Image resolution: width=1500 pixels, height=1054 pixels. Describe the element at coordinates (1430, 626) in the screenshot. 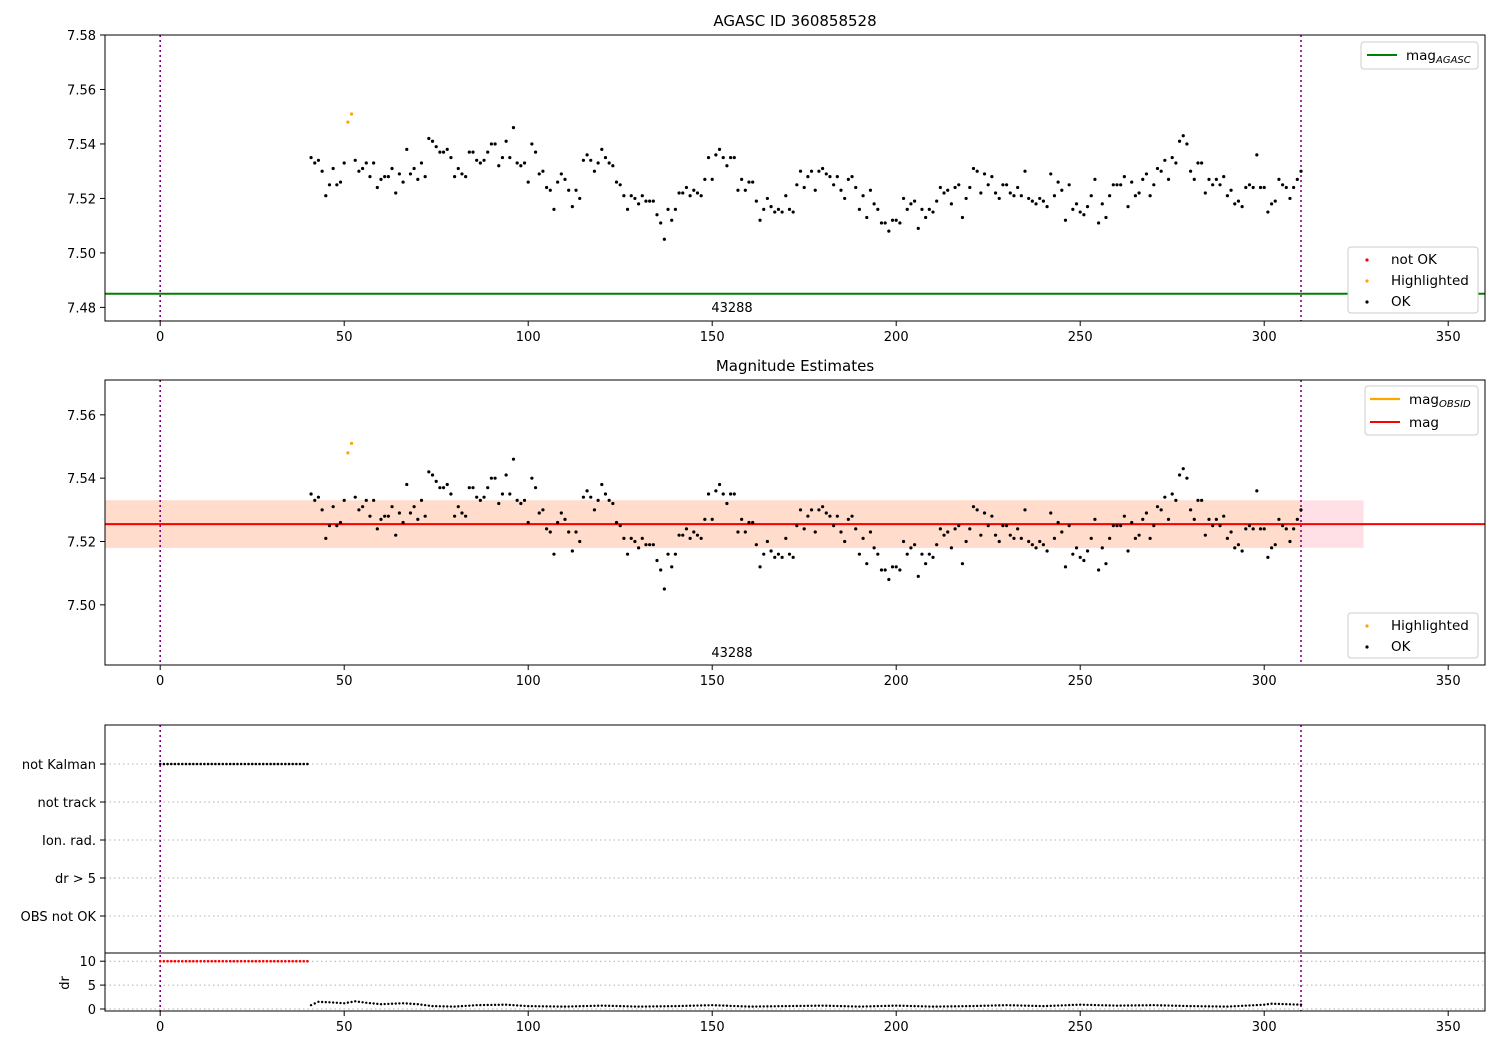

I see `legend2-highlighted: Highlighted` at that location.